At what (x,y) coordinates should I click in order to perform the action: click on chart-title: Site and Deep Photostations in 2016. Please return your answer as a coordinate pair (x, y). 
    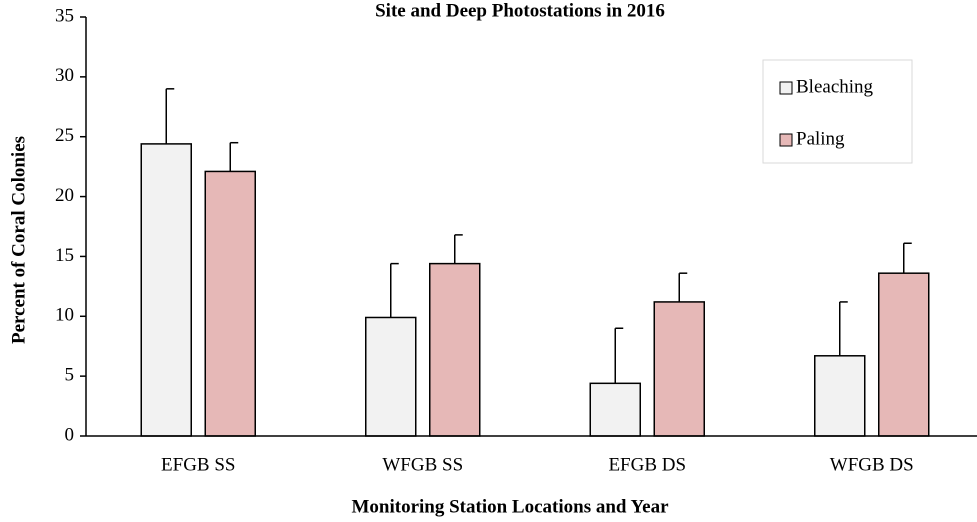
    Looking at the image, I should click on (520, 10).